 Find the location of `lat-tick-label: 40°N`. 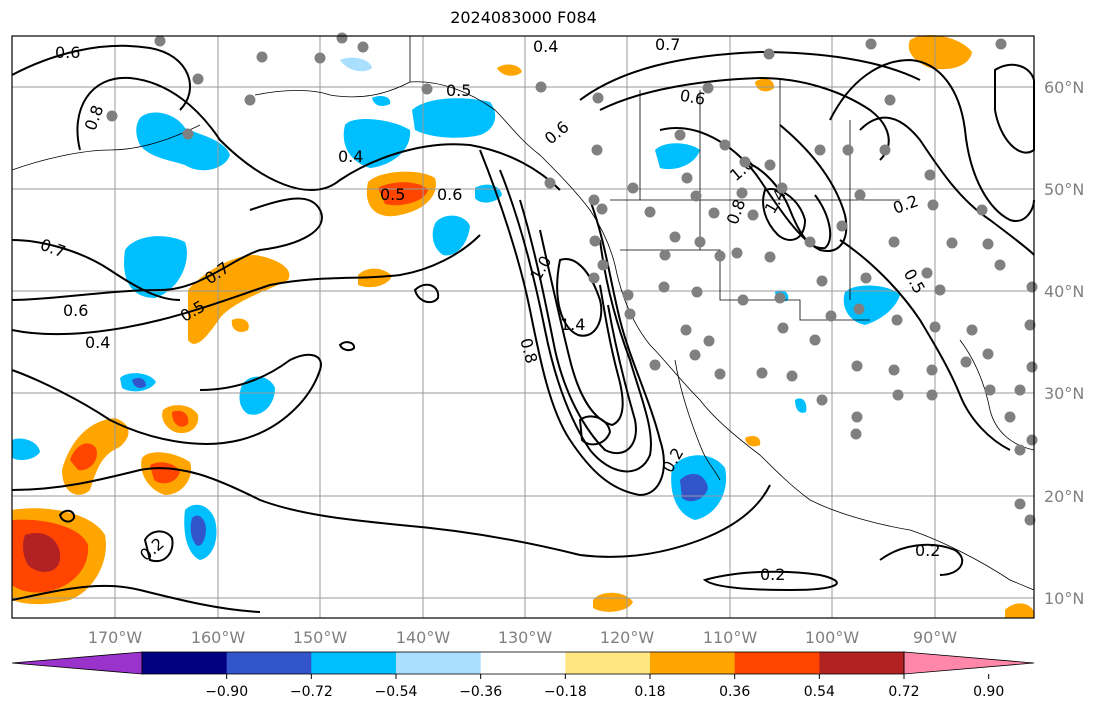

lat-tick-label: 40°N is located at coordinates (1064, 291).